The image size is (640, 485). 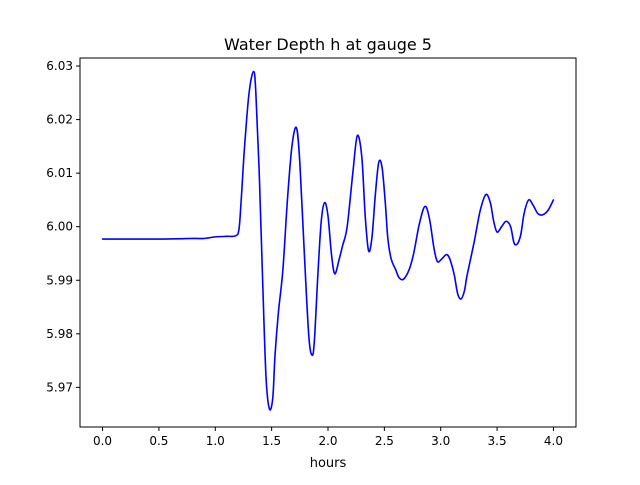 I want to click on y-tick-label: 6.00, so click(x=59, y=227).